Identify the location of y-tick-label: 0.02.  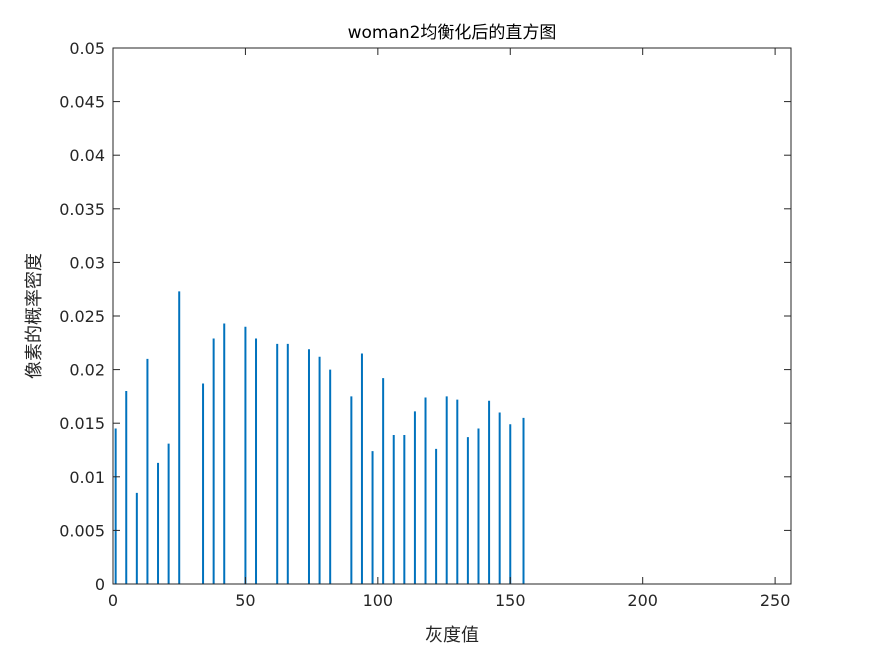
(87, 370).